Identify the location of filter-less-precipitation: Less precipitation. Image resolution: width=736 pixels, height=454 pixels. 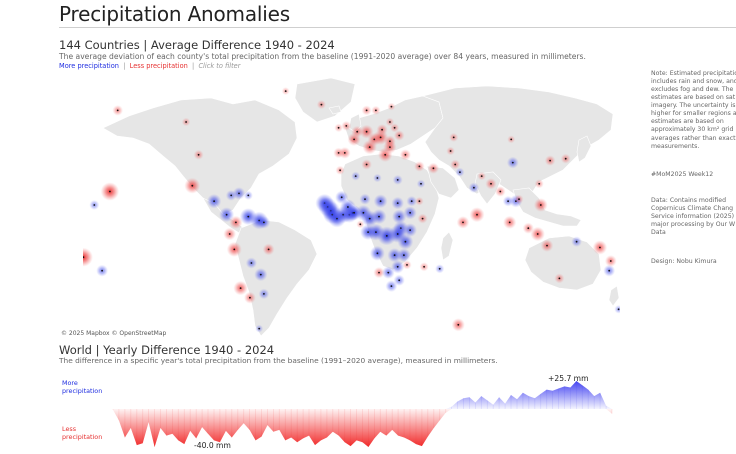
(158, 66).